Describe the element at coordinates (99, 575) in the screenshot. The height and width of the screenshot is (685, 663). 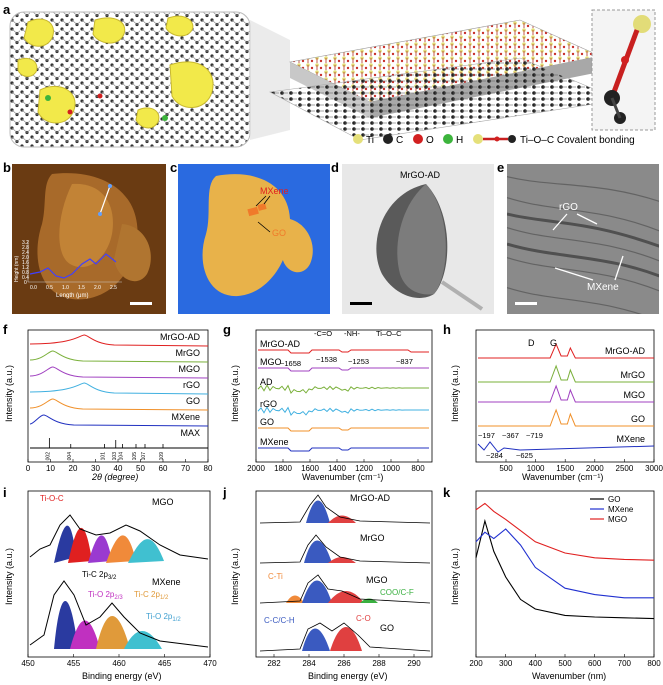
I see `annotation: Ti-C 2p3/2` at that location.